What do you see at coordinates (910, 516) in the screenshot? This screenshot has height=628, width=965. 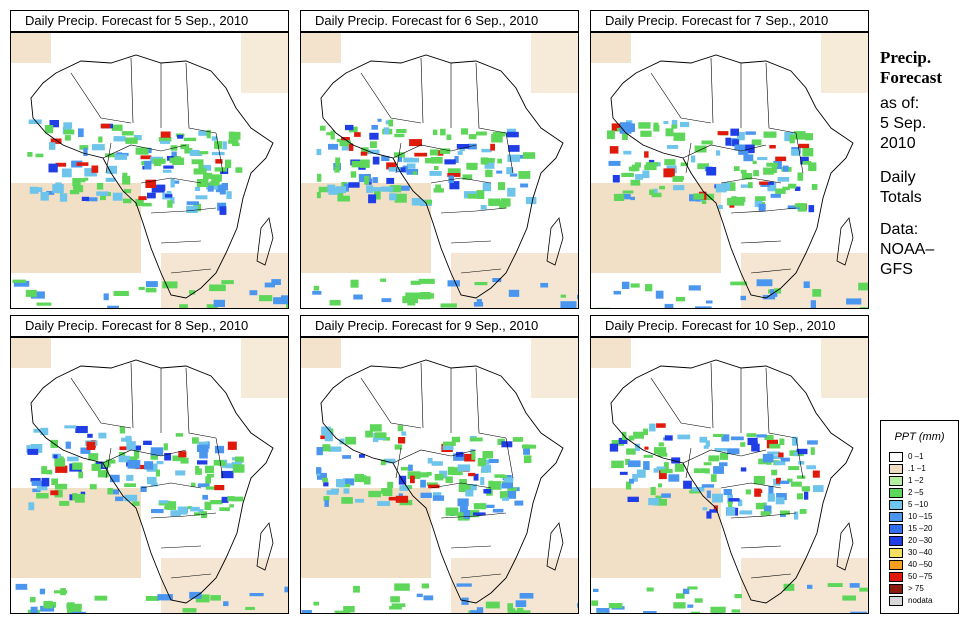 I see `legend-item: 10 –15` at bounding box center [910, 516].